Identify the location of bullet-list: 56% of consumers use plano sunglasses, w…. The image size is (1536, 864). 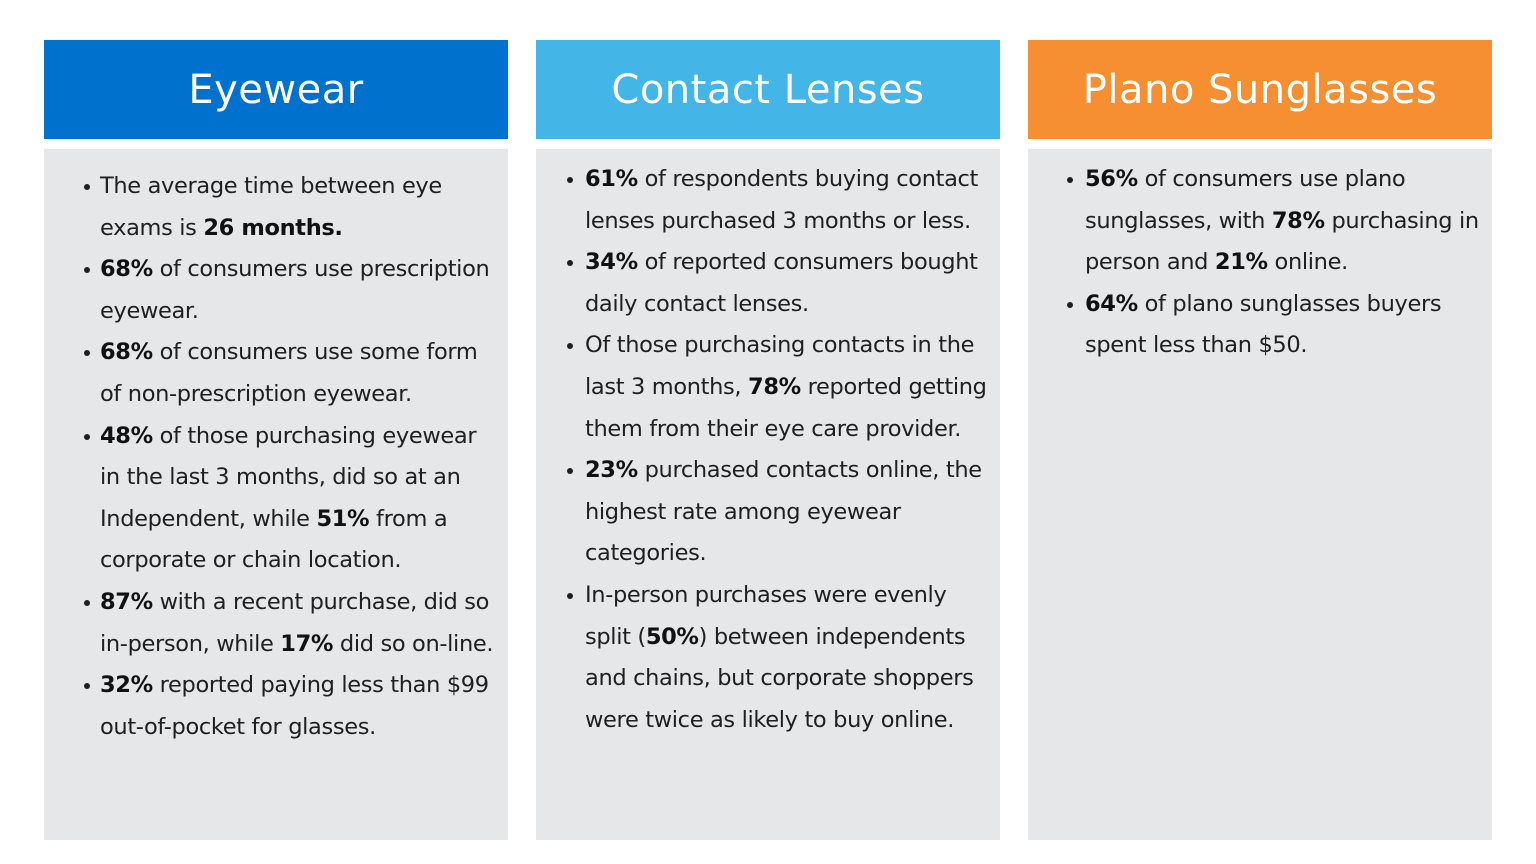
(1260, 263).